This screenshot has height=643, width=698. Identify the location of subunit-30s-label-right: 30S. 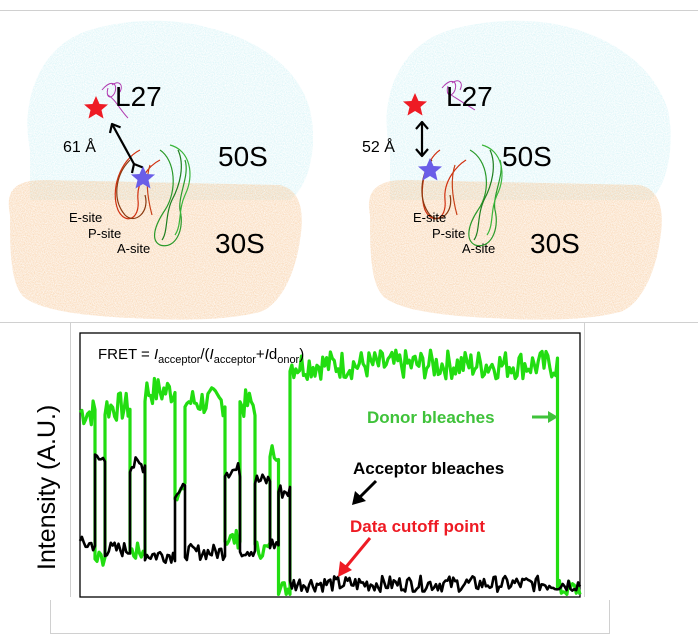
(555, 243).